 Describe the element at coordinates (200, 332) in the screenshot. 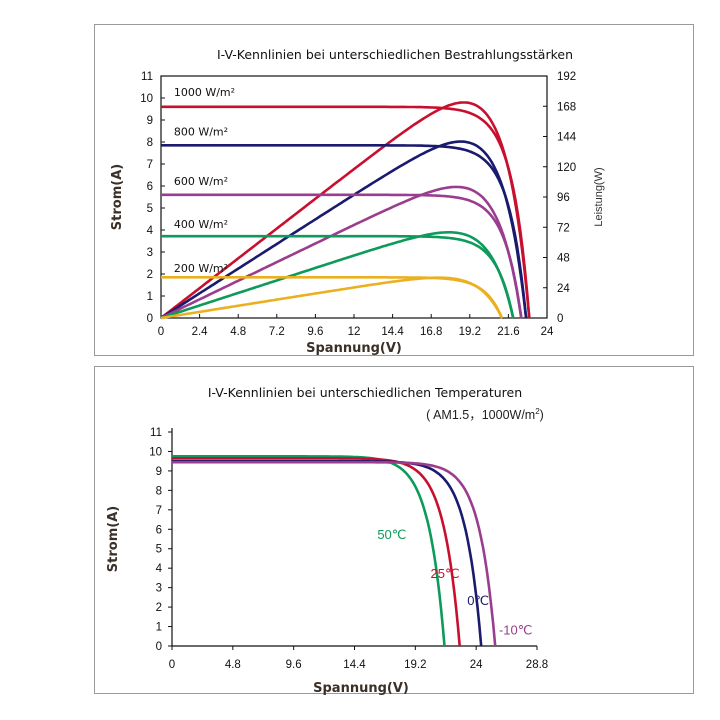

I see `x-tick-label: 2.4` at that location.